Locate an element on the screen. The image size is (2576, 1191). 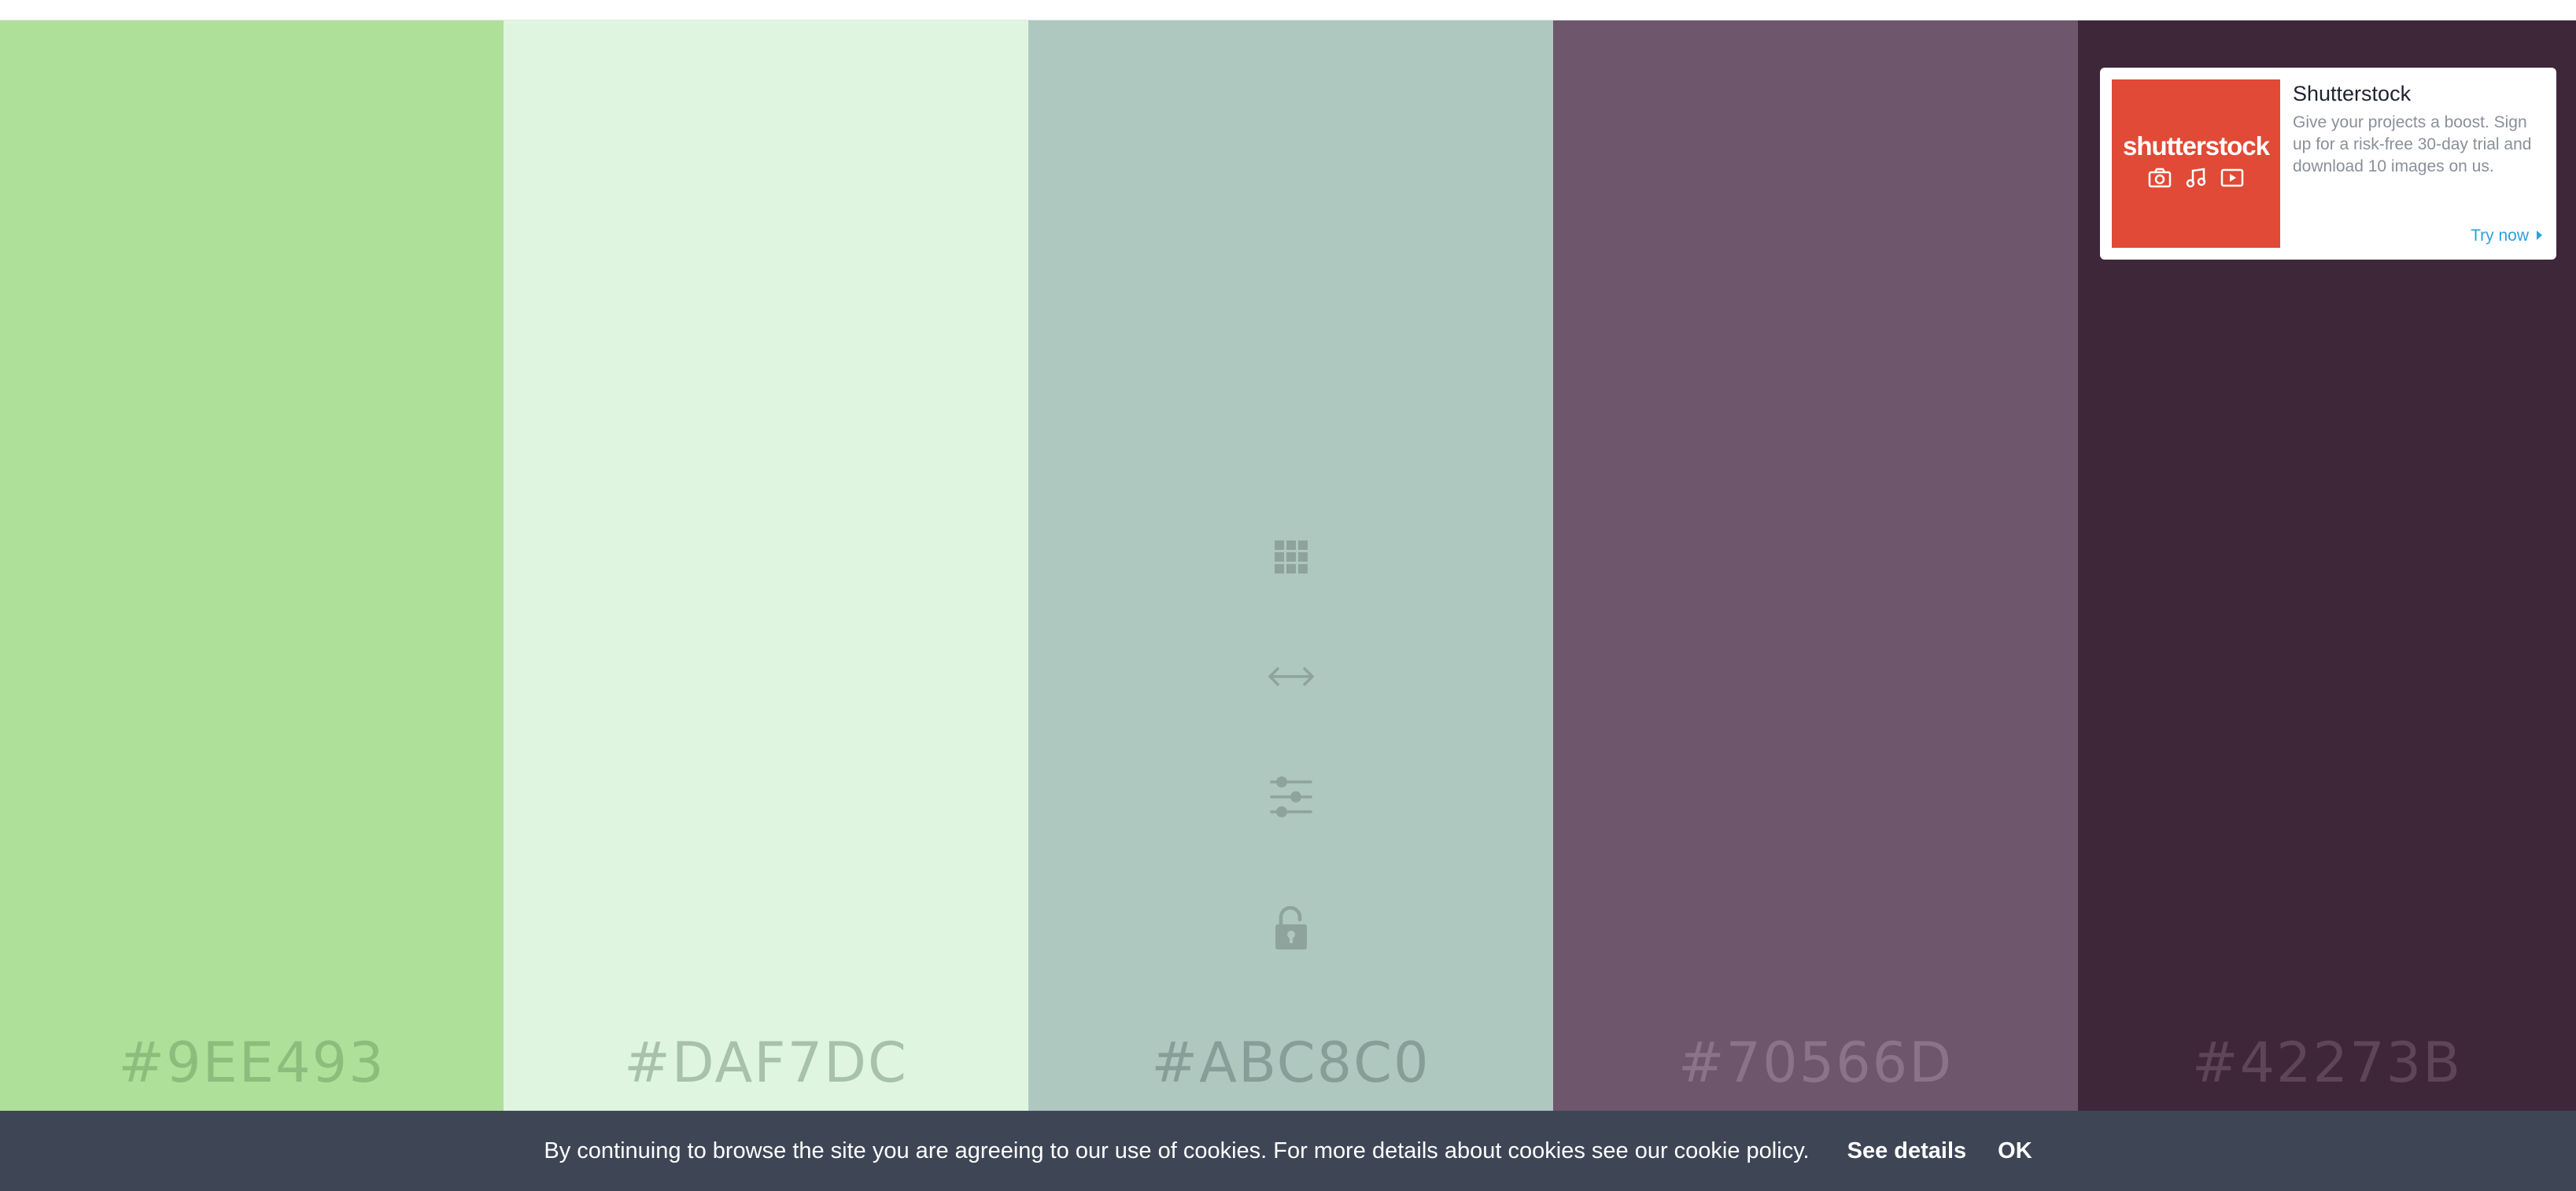
hex-code-label: #ABC8C0 is located at coordinates (1290, 1063).